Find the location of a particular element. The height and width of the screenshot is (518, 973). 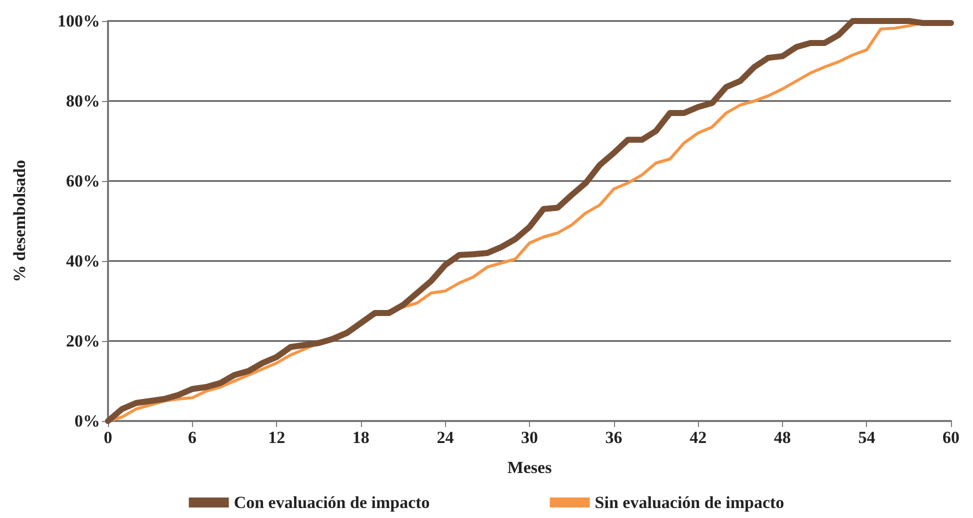

y-tick-label: 100% is located at coordinates (79, 21).